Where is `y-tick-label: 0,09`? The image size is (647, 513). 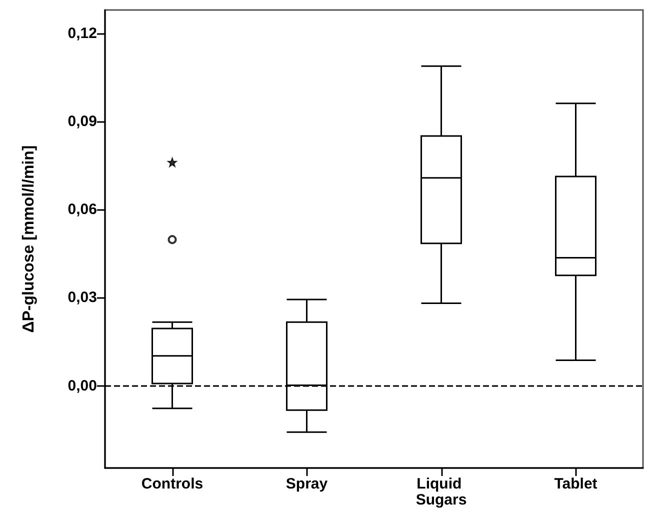
y-tick-label: 0,09 is located at coordinates (82, 121).